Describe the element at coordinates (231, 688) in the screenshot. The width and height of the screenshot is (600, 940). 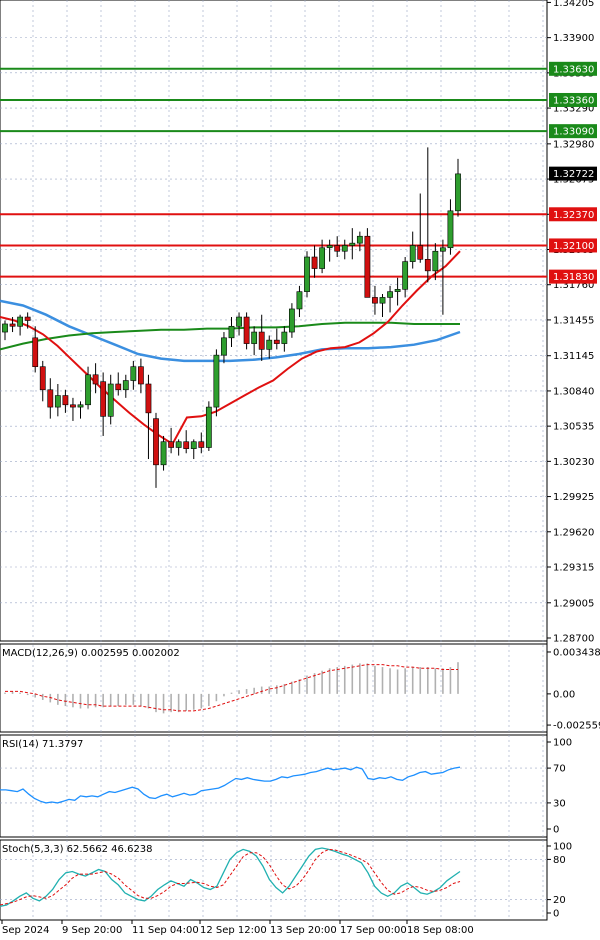
I see `macd-signal-line` at that location.